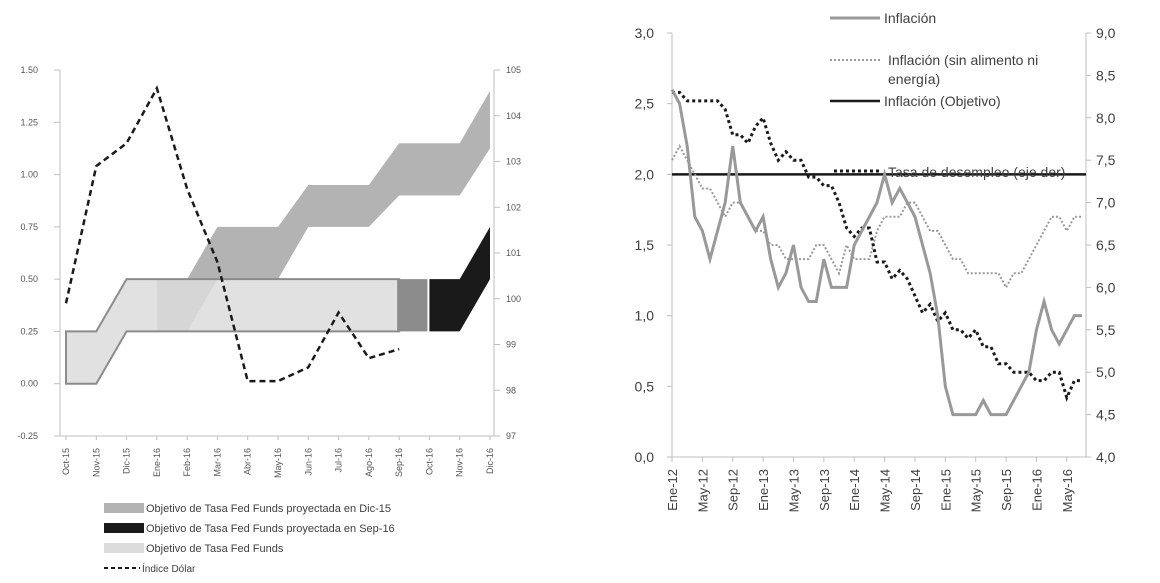 This screenshot has width=1160, height=583. I want to click on right-y-tick-label: 98, so click(511, 390).